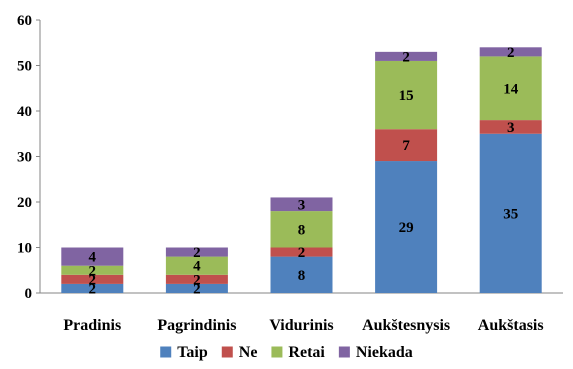  What do you see at coordinates (286, 352) in the screenshot?
I see `legend: Taip Ne Retai Niekada` at bounding box center [286, 352].